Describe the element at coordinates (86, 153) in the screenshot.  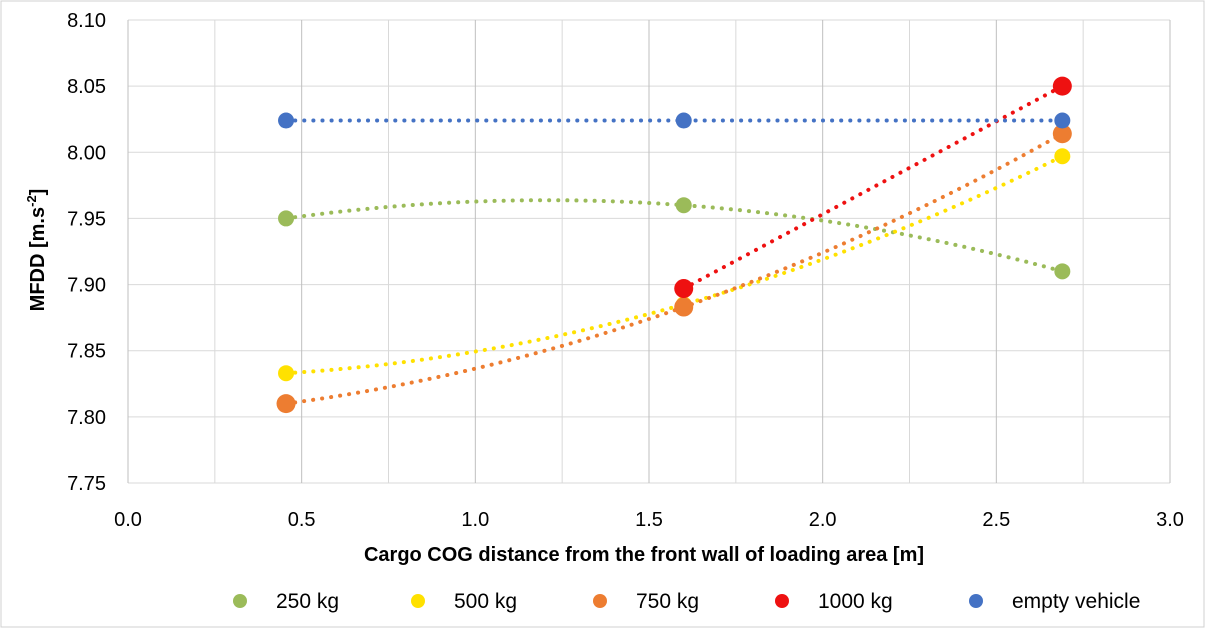
I see `y-tick-label: 8.00` at that location.